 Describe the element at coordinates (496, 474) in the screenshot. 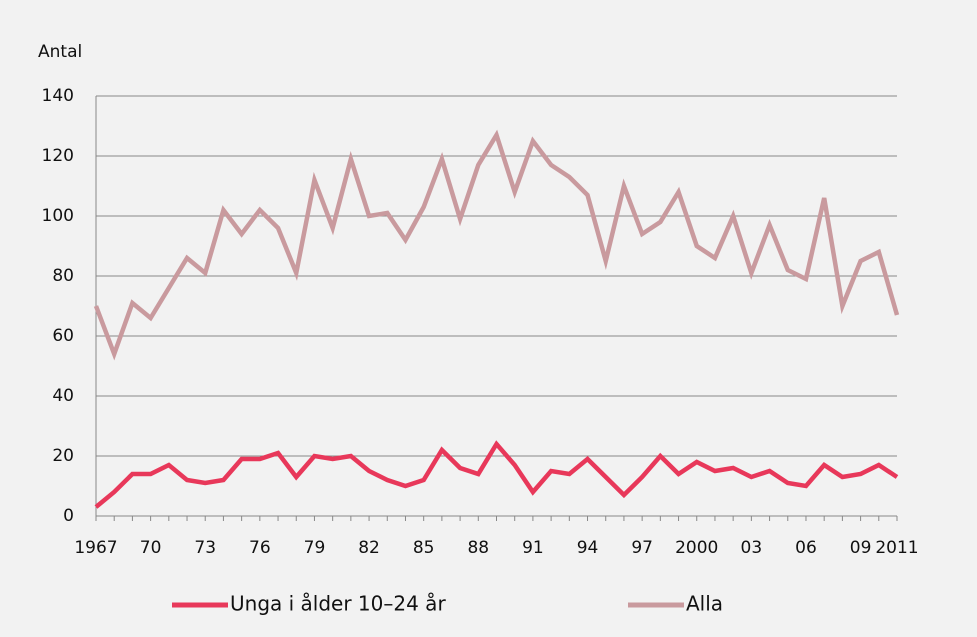

I see `series-line` at that location.